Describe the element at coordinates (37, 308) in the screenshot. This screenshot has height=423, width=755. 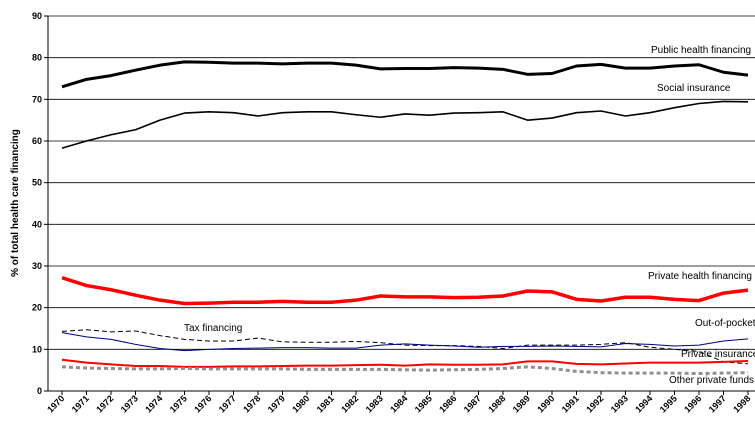
I see `y-tick-label: 20` at that location.